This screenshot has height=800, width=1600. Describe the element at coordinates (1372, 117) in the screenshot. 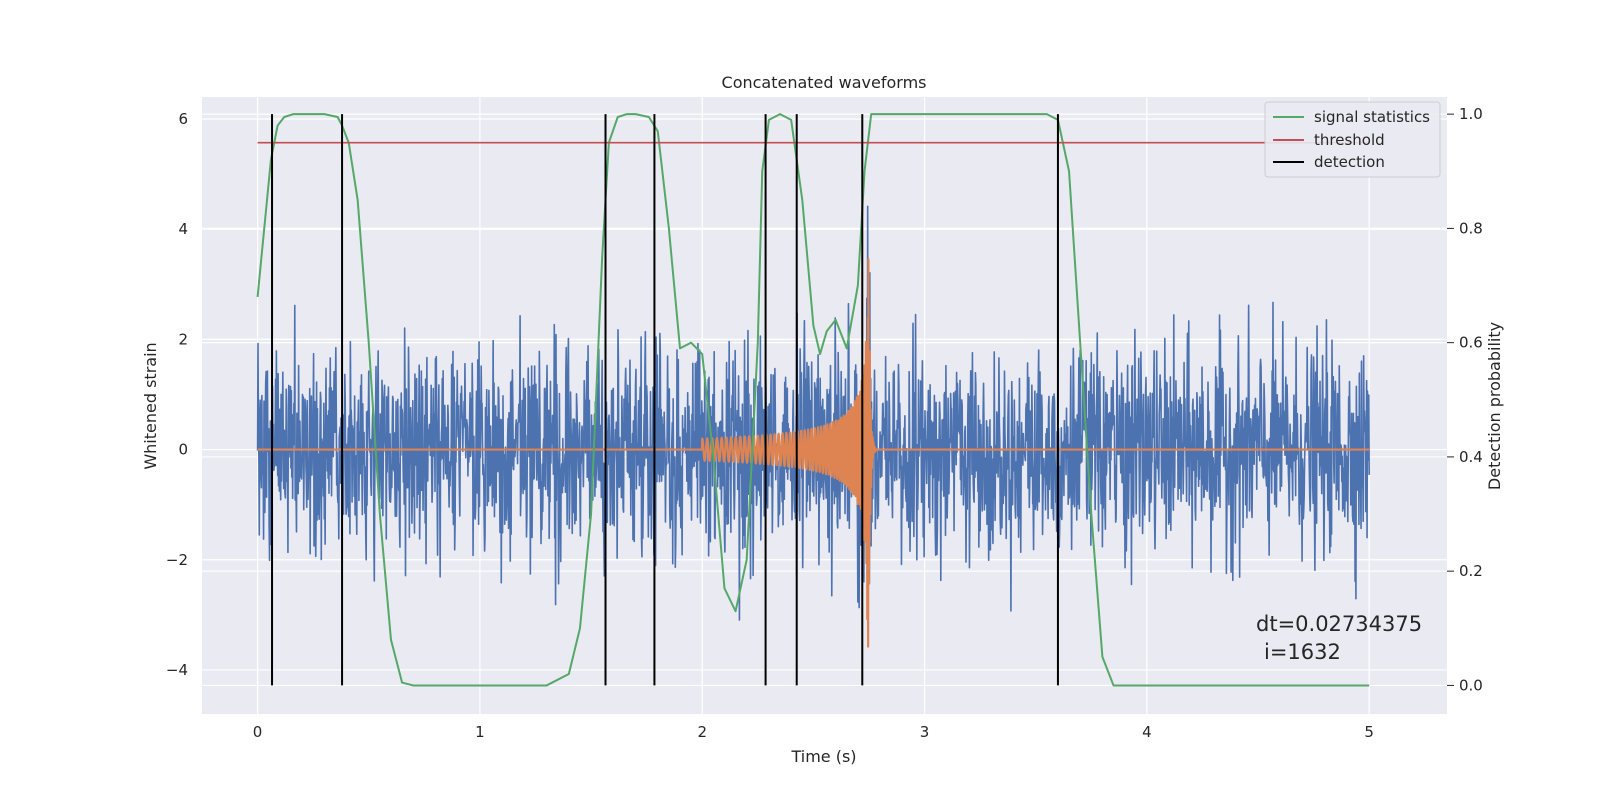

I see `legend-label-signal-statistics: signal statistics` at that location.